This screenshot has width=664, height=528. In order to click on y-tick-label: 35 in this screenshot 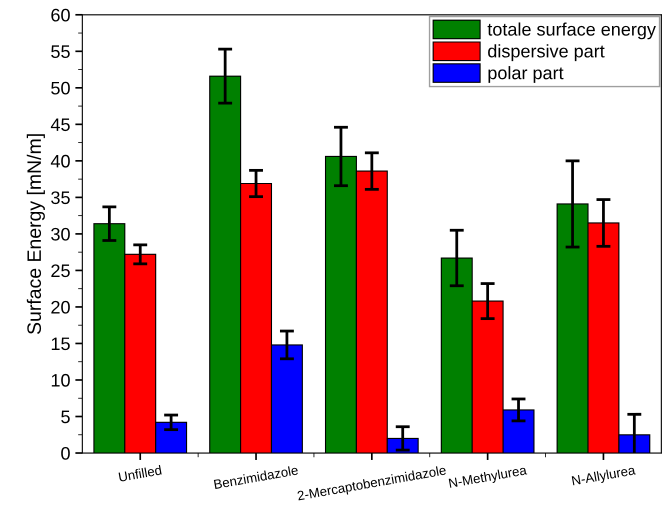, I will do `click(60, 197)`.